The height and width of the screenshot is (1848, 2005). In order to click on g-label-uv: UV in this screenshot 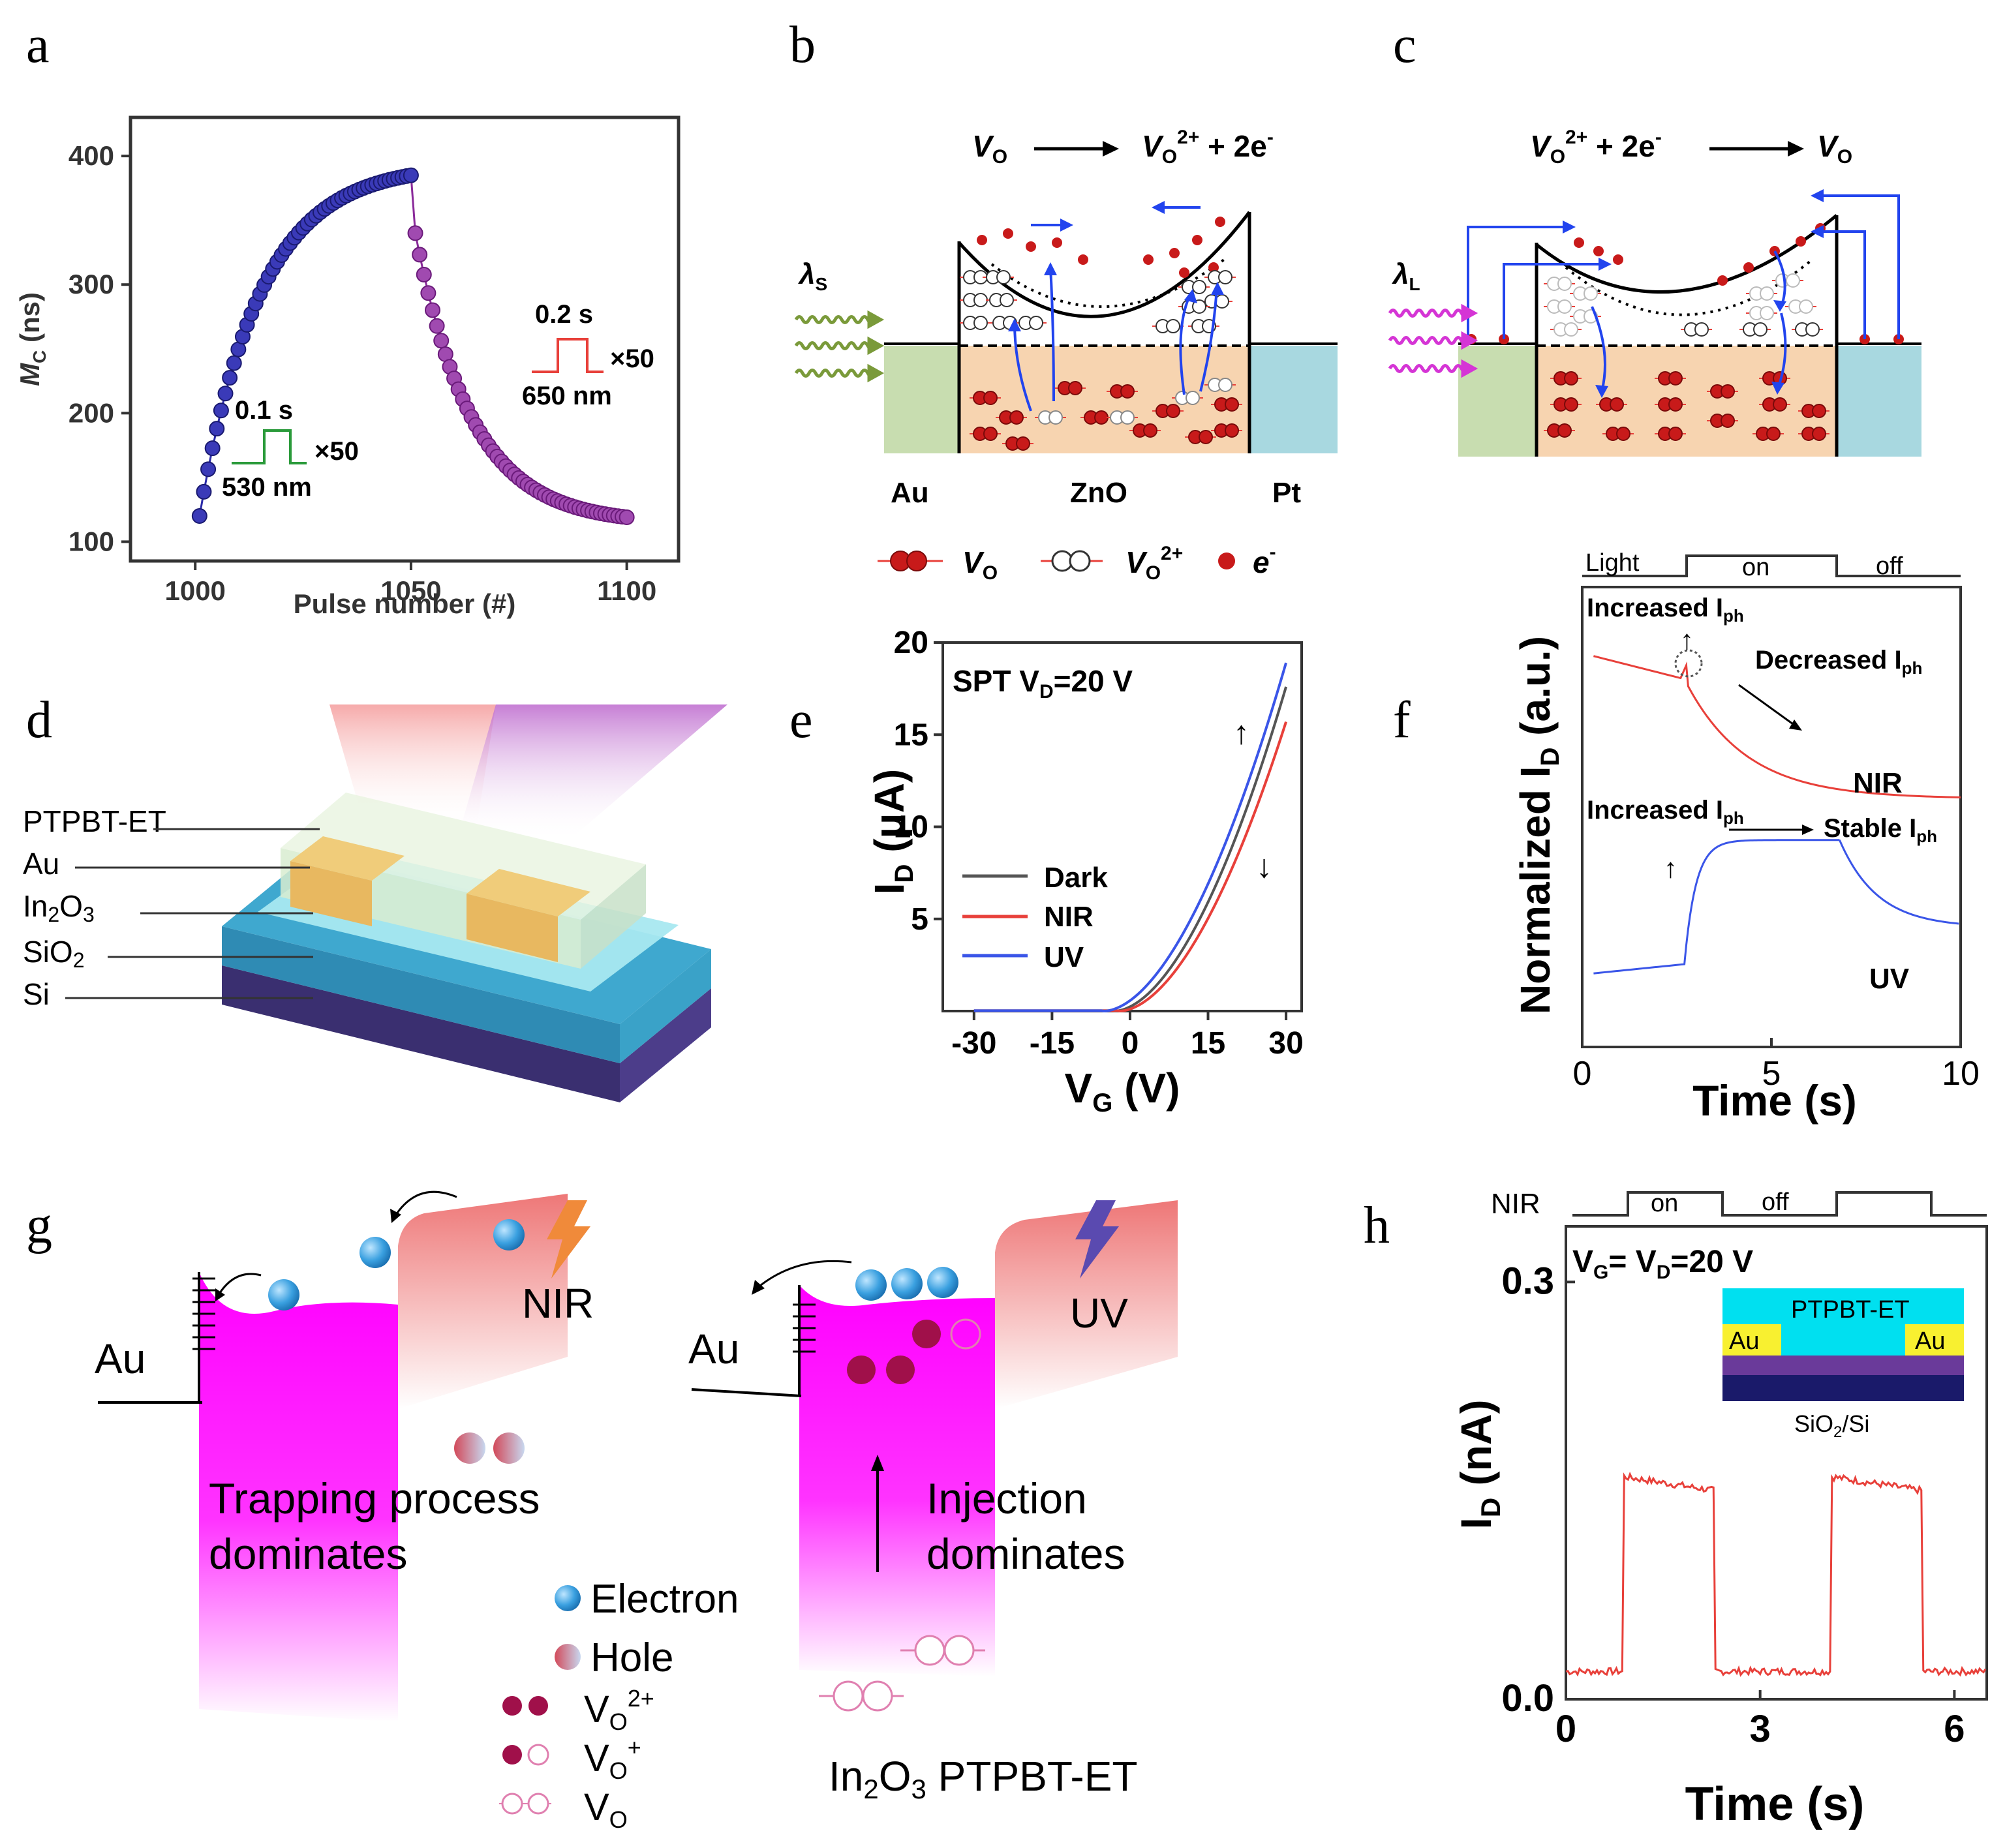, I will do `click(1099, 1313)`.